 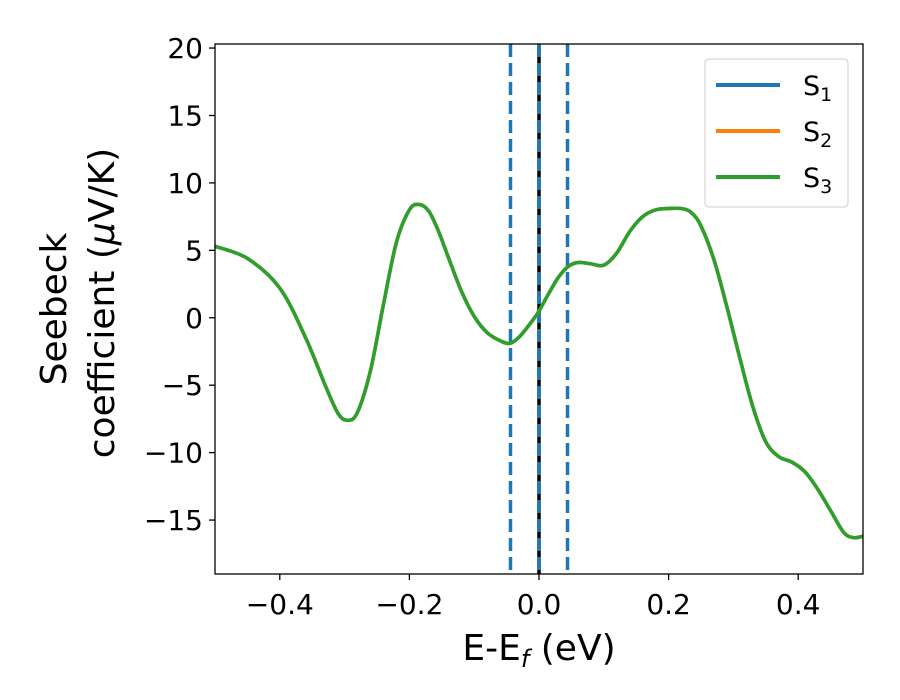 What do you see at coordinates (173, 520) in the screenshot?
I see `y-tick-label: −15` at bounding box center [173, 520].